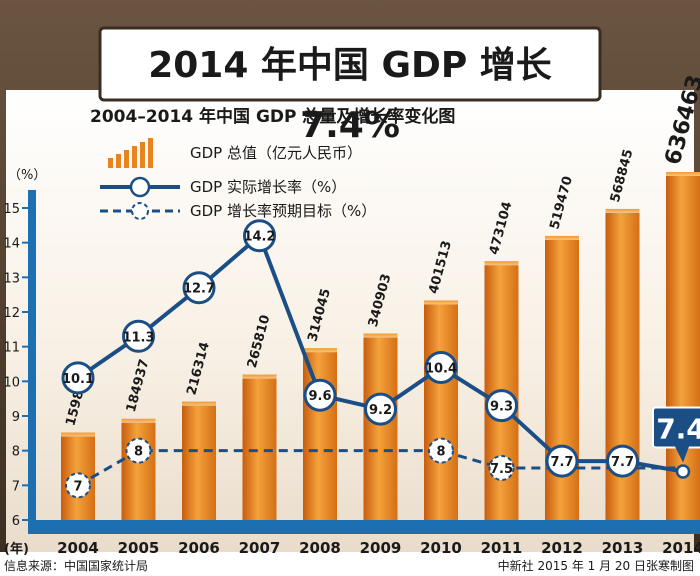 Image resolution: width=700 pixels, height=576 pixels. I want to click on y-axis-line, so click(32, 357).